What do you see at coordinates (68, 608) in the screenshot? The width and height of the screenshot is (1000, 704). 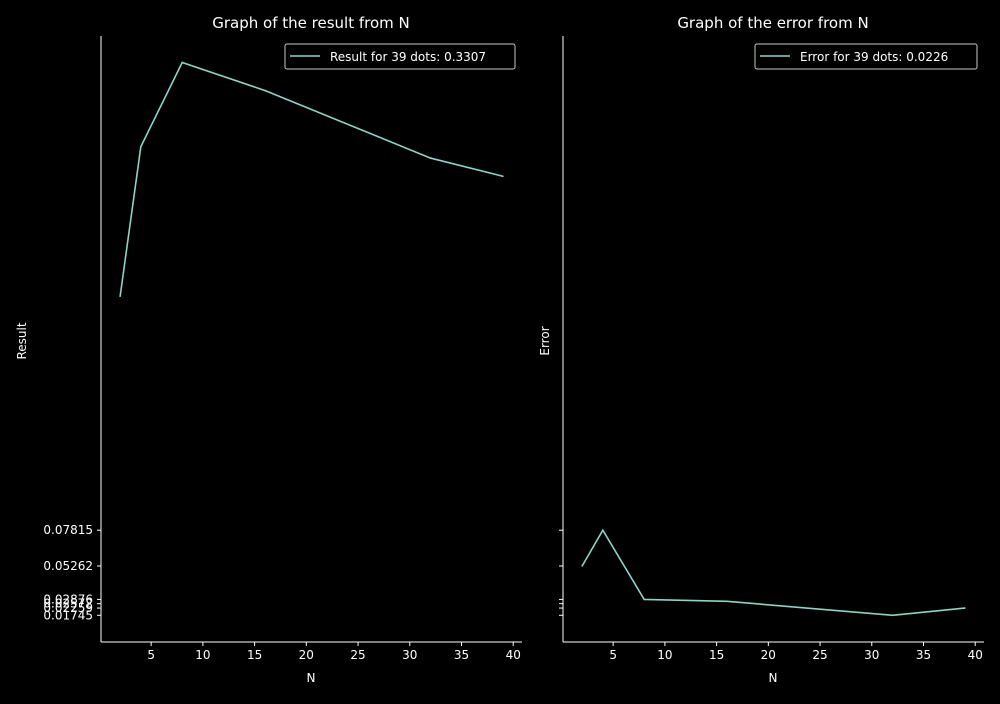 I see `y-tick-label: 0.02259` at bounding box center [68, 608].